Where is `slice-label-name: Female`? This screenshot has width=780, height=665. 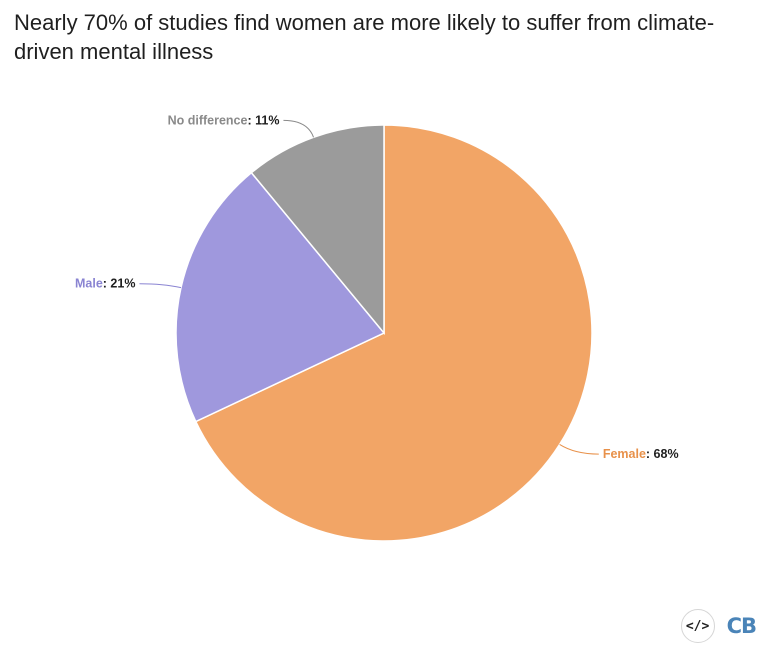
slice-label-name: Female is located at coordinates (624, 454).